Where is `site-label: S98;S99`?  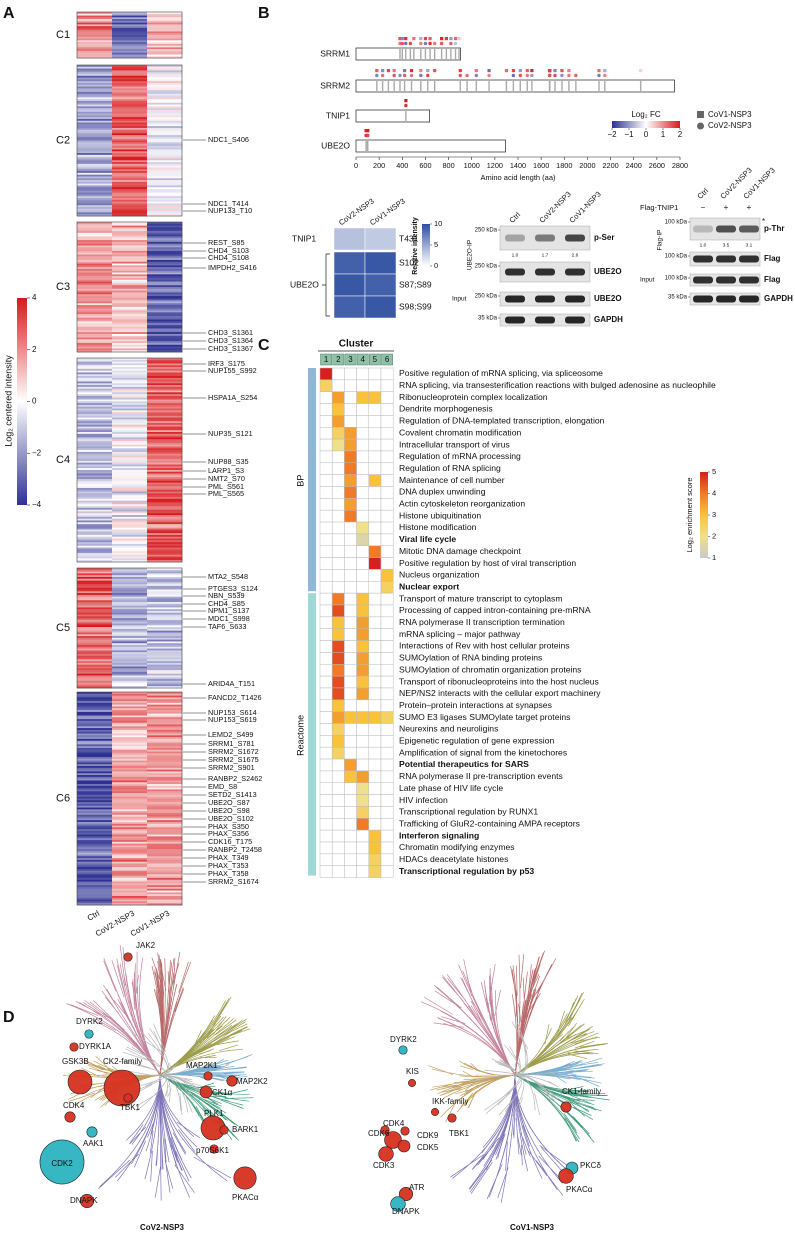 site-label: S98;S99 is located at coordinates (415, 306).